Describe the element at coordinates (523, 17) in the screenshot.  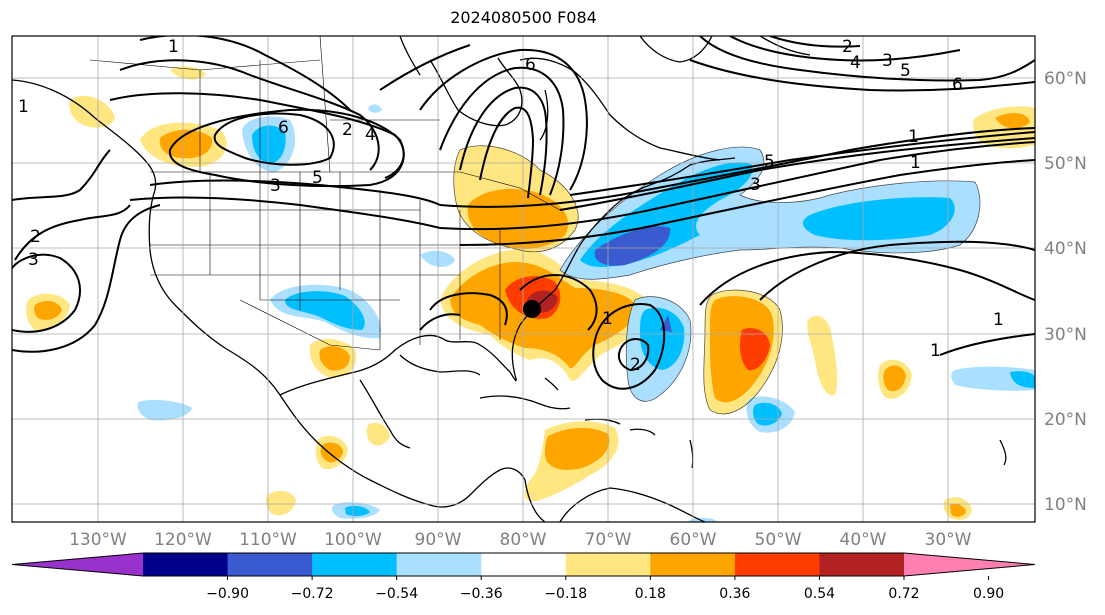
I see `map-title: 2024080500 F084` at that location.